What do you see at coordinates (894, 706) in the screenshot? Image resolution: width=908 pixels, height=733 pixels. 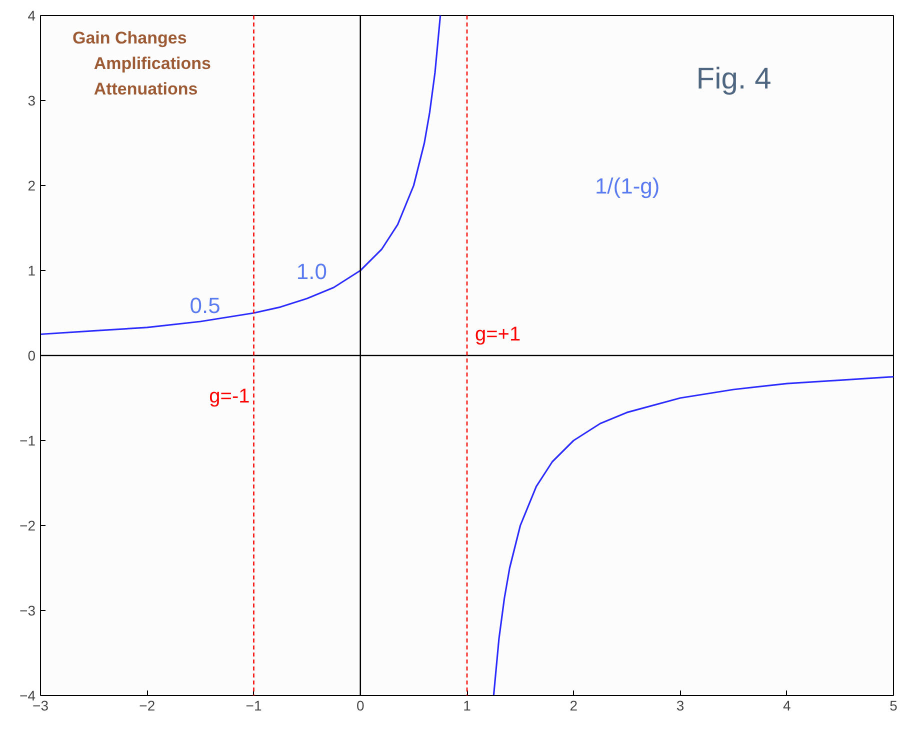 I see `x-tick-label: 5` at bounding box center [894, 706].